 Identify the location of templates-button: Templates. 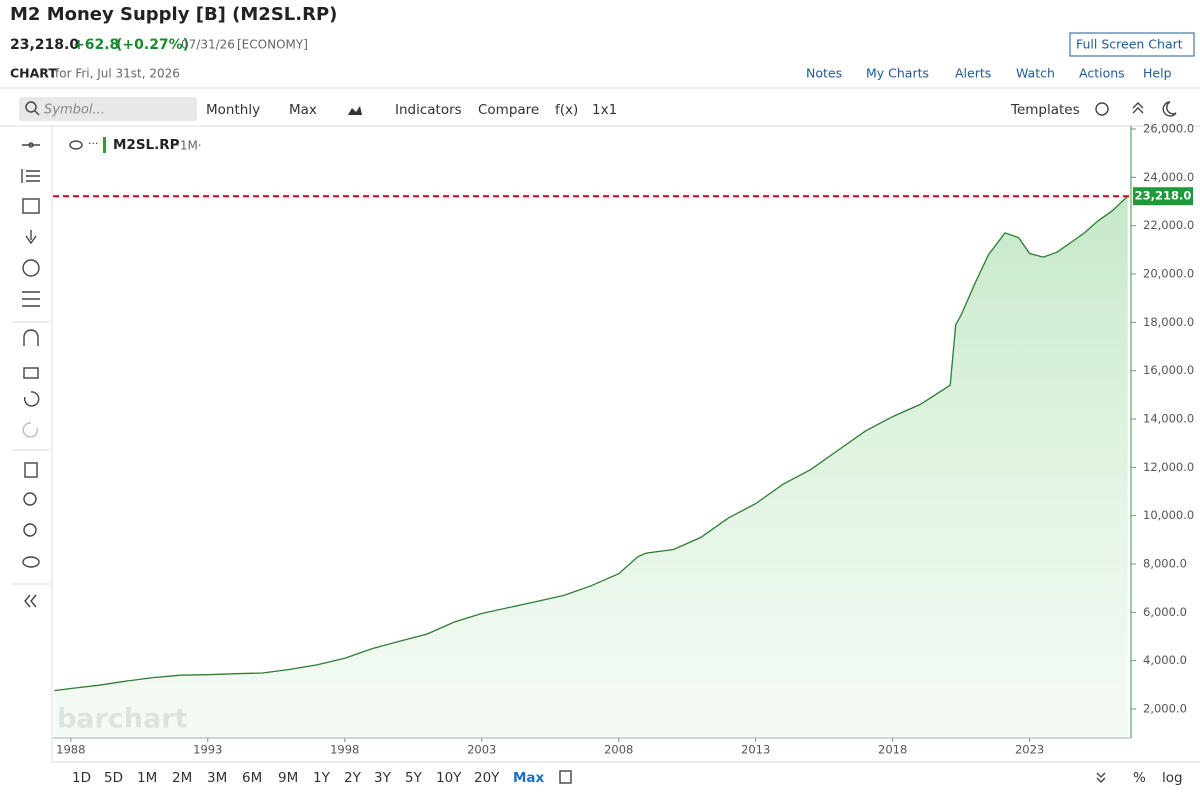
(1045, 110).